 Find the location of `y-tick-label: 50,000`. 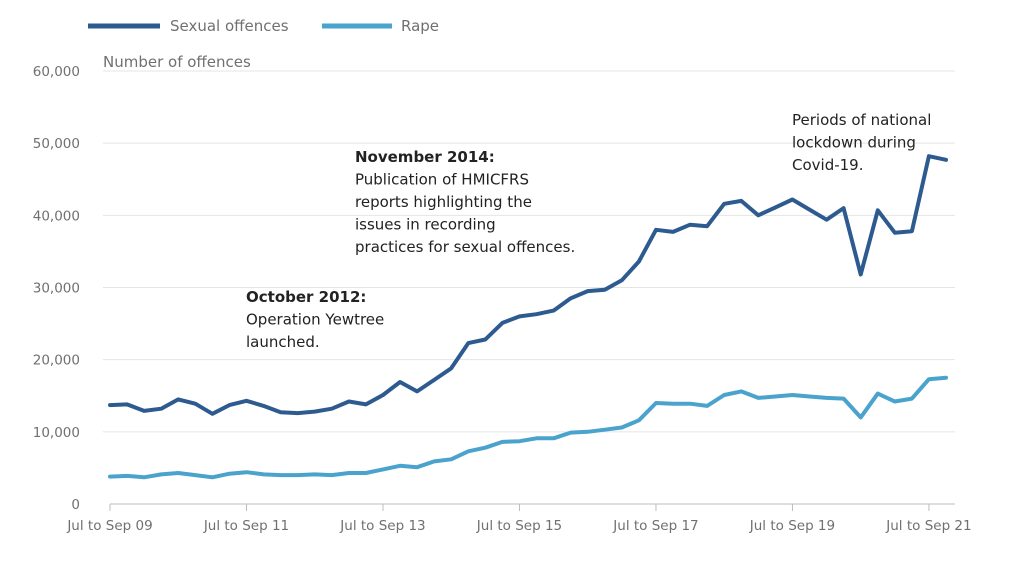

y-tick-label: 50,000 is located at coordinates (56, 144).